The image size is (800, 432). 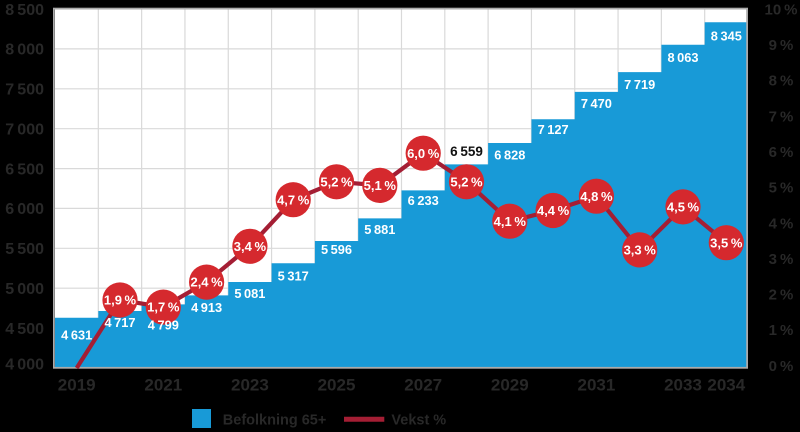 I want to click on svg-text: 0 %, so click(x=781, y=366).